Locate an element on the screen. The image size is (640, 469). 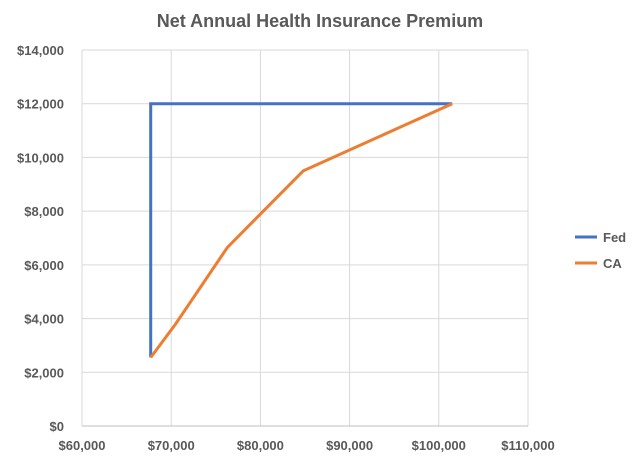
y-tick-label: $14,000 is located at coordinates (40, 50).